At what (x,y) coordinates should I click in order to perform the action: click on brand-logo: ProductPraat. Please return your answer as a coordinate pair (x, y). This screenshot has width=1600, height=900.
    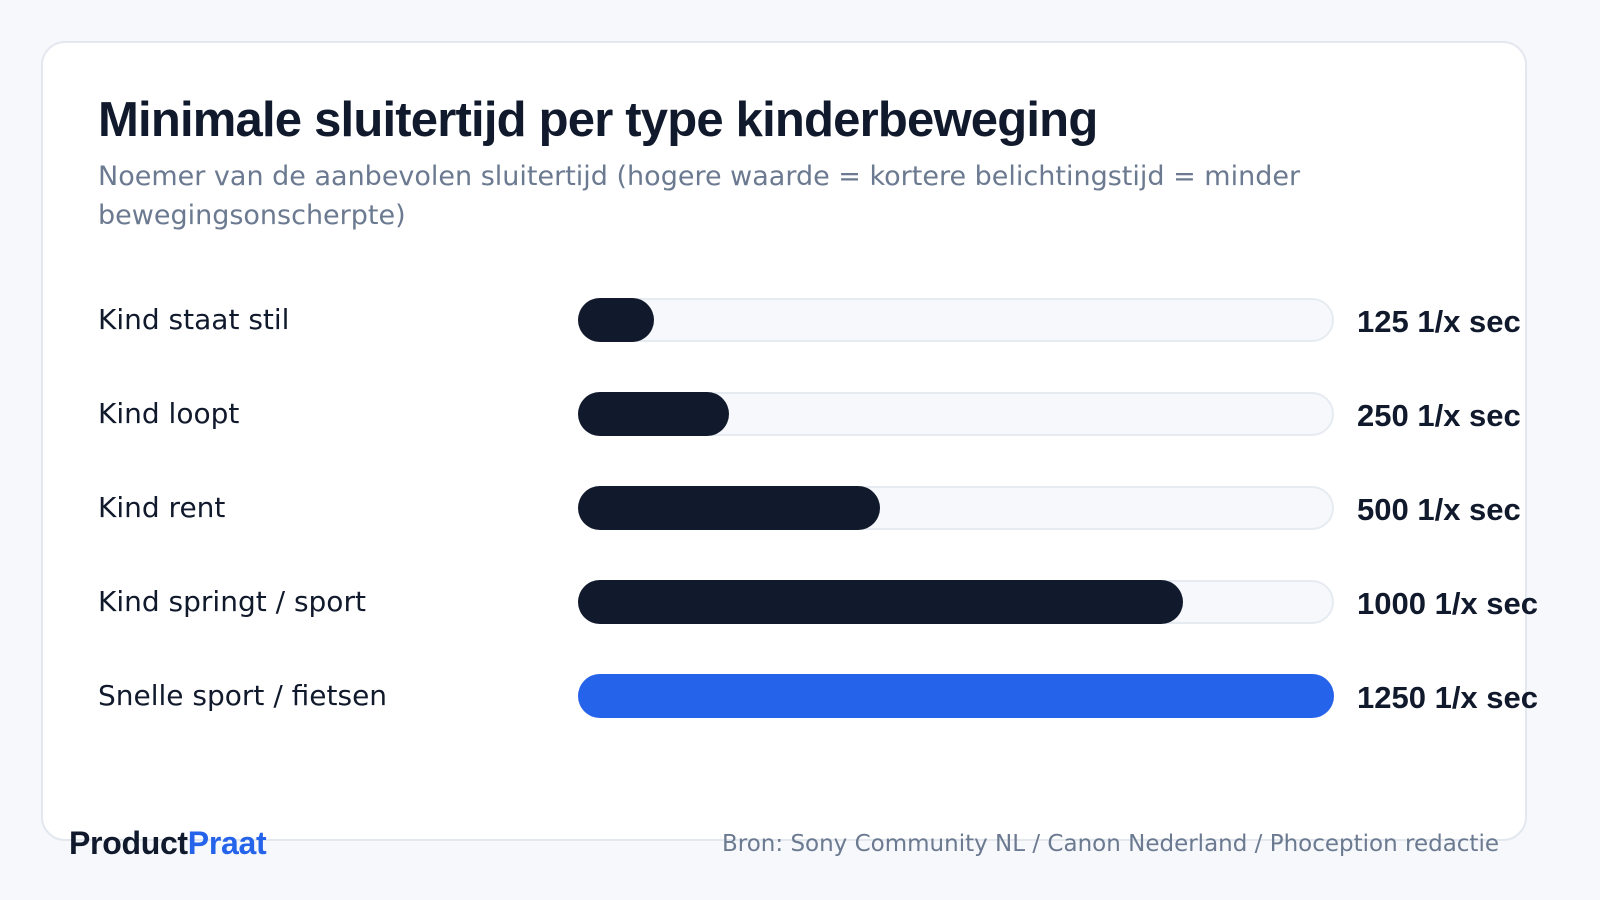
    Looking at the image, I should click on (168, 843).